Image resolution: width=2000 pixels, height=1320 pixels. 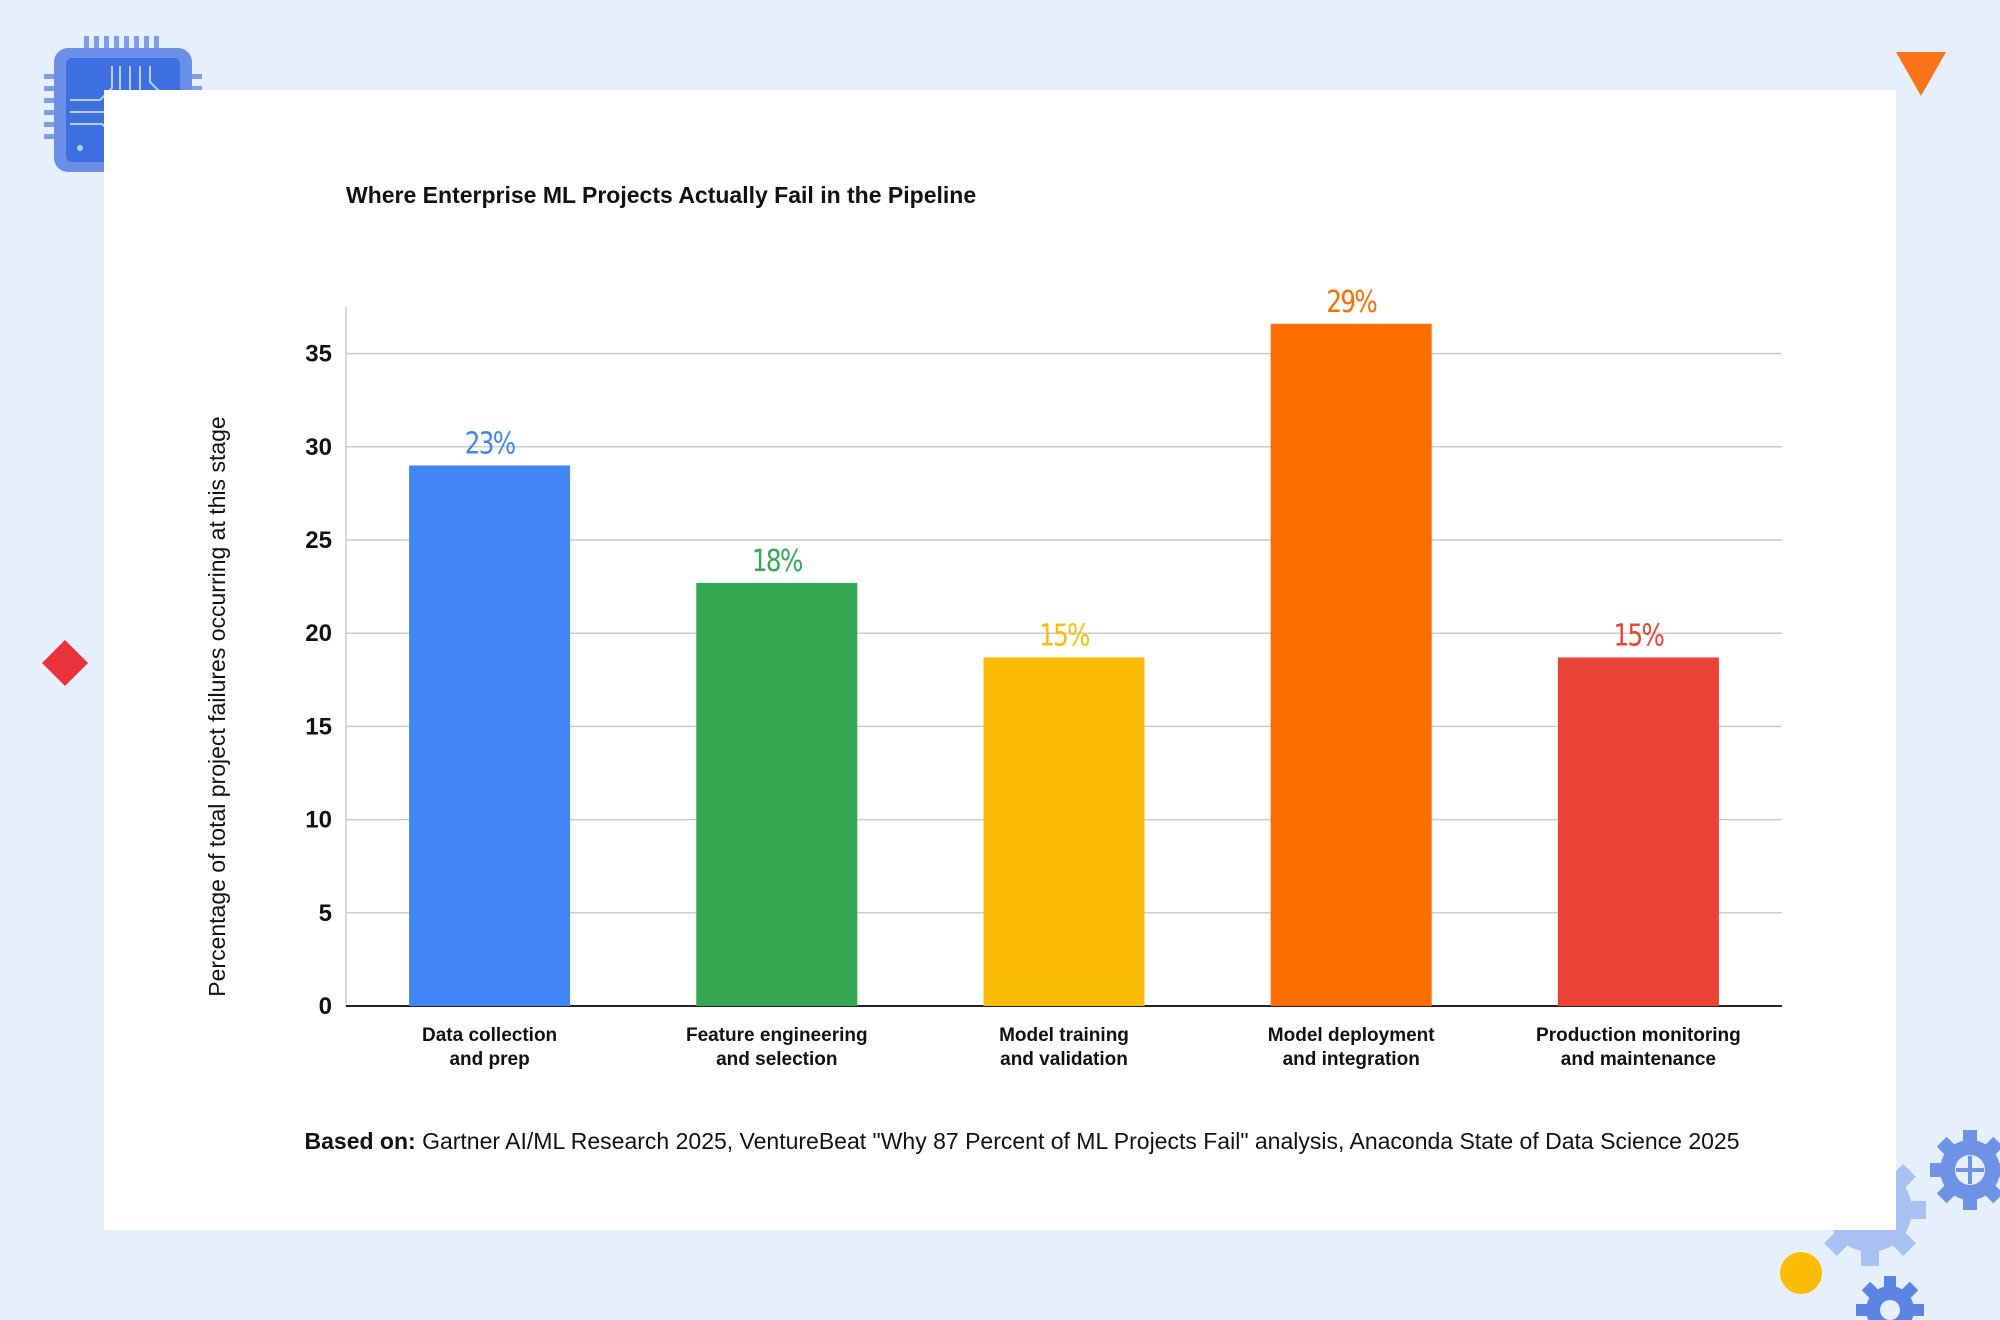 I want to click on y-tick-label: 15, so click(x=318, y=726).